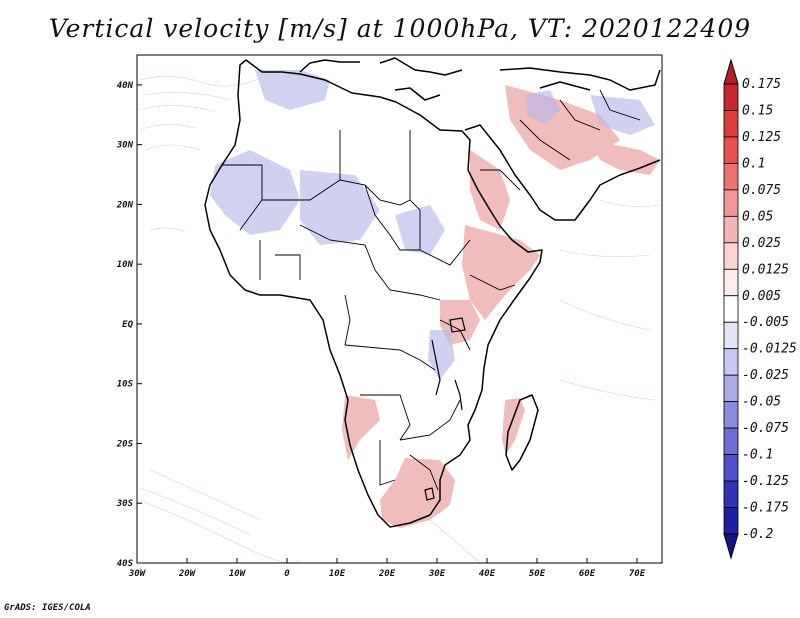 This screenshot has height=618, width=800. I want to click on colorbar-label: -0.0125, so click(769, 349).